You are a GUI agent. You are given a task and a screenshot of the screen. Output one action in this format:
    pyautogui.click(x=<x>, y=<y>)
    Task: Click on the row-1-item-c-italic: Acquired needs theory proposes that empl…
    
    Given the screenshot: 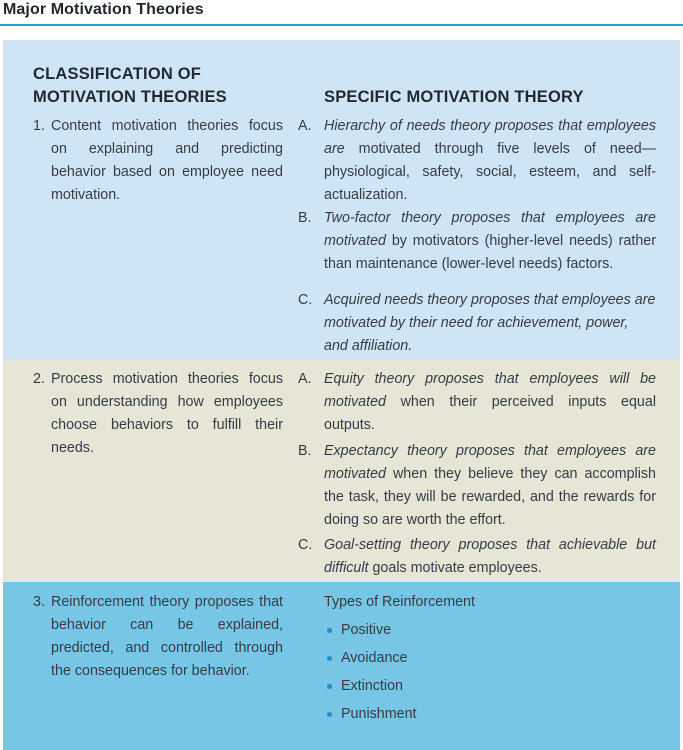 What is the action you would take?
    pyautogui.click(x=490, y=323)
    